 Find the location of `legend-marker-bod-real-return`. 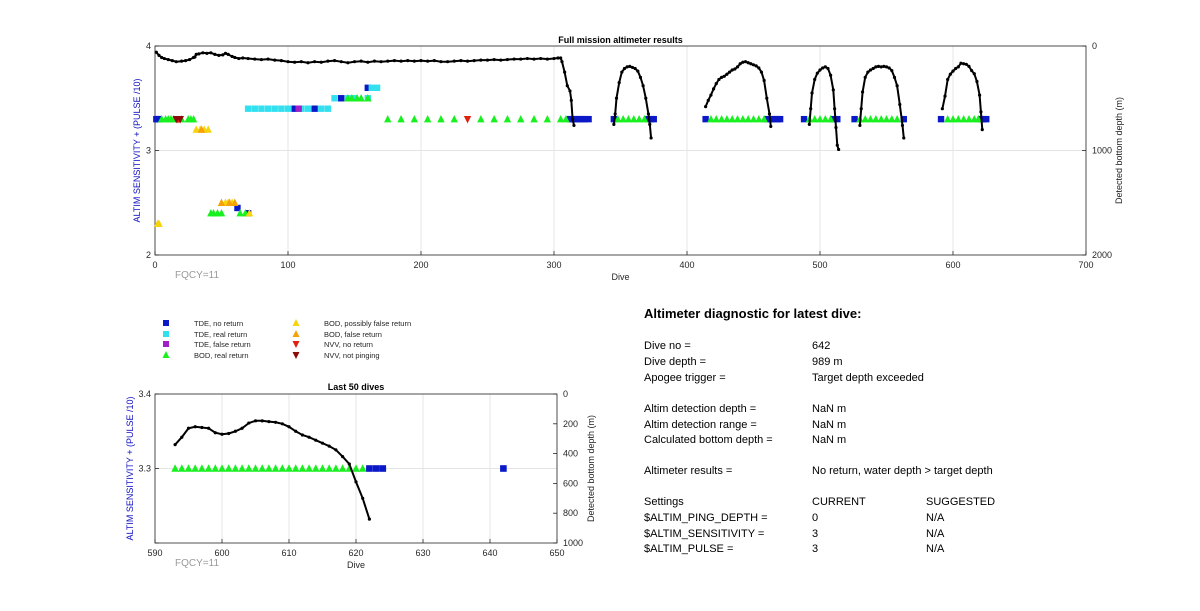

legend-marker-bod-real-return is located at coordinates (166, 354).